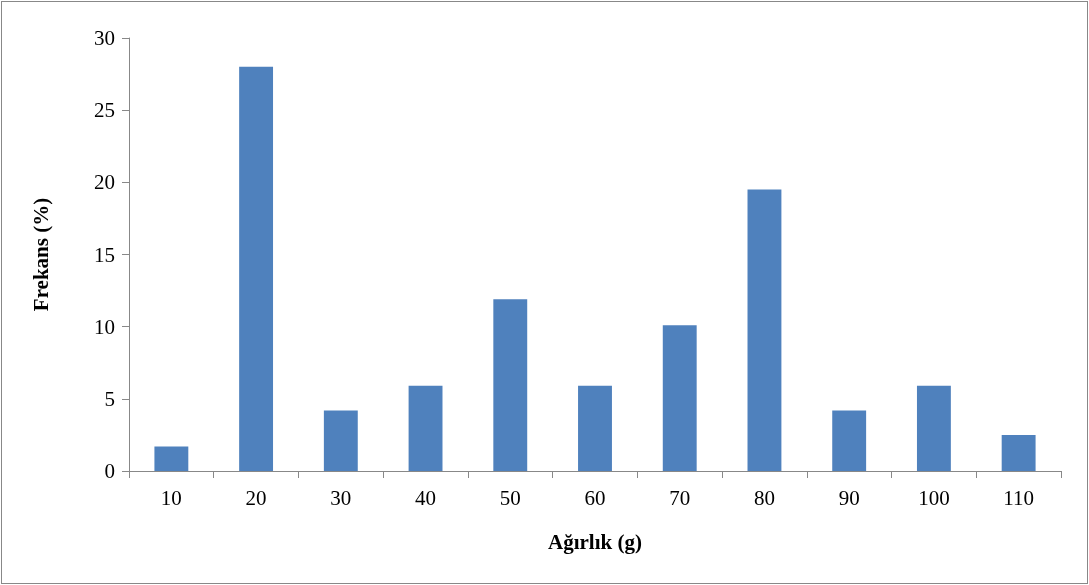  Describe the element at coordinates (764, 497) in the screenshot. I see `x-tick-label: 80` at that location.